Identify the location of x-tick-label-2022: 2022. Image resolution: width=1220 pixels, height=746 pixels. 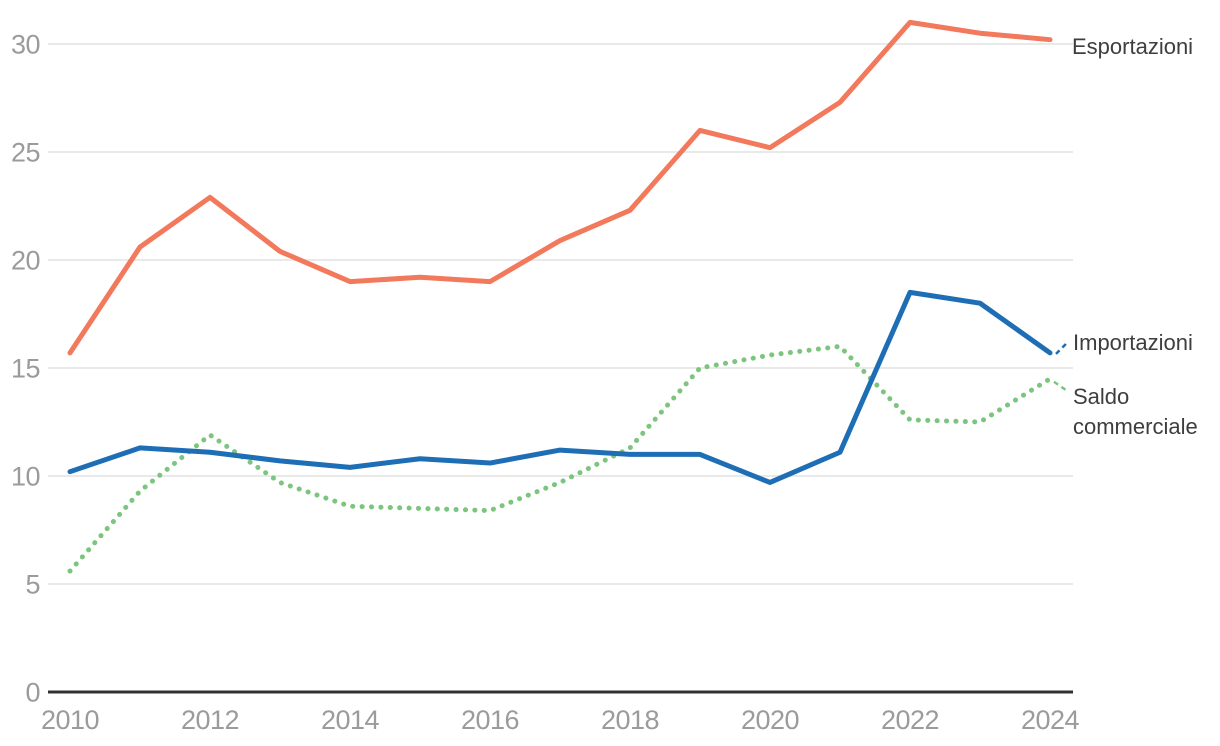
(910, 720).